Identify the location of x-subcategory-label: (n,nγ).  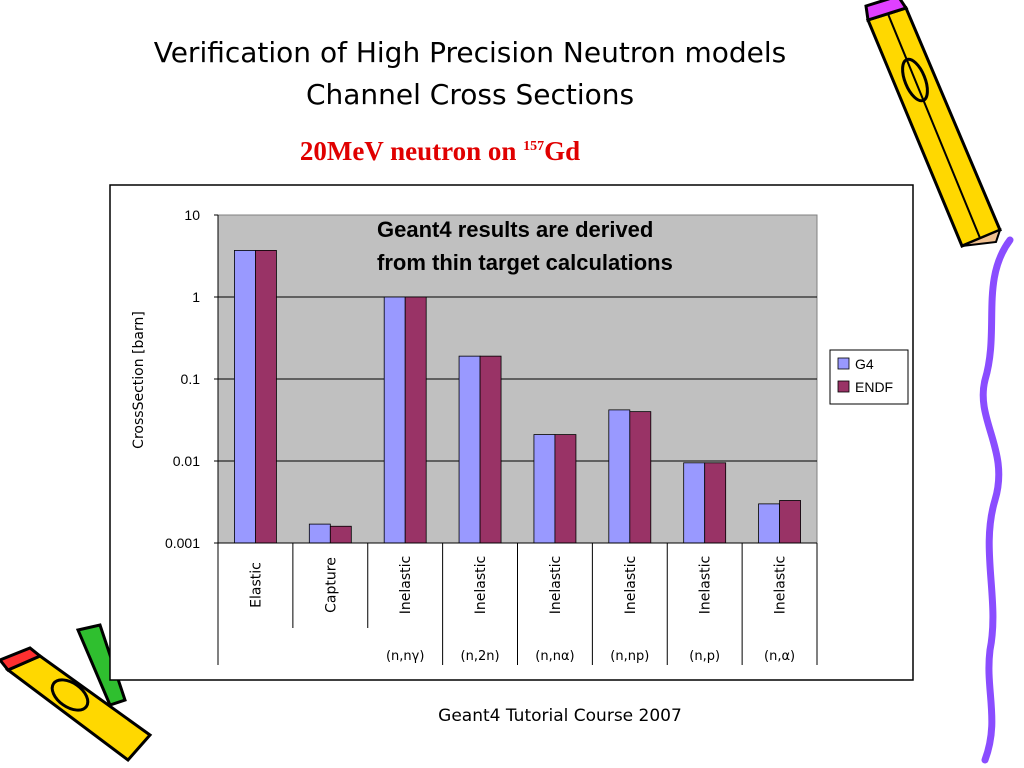
(405, 656).